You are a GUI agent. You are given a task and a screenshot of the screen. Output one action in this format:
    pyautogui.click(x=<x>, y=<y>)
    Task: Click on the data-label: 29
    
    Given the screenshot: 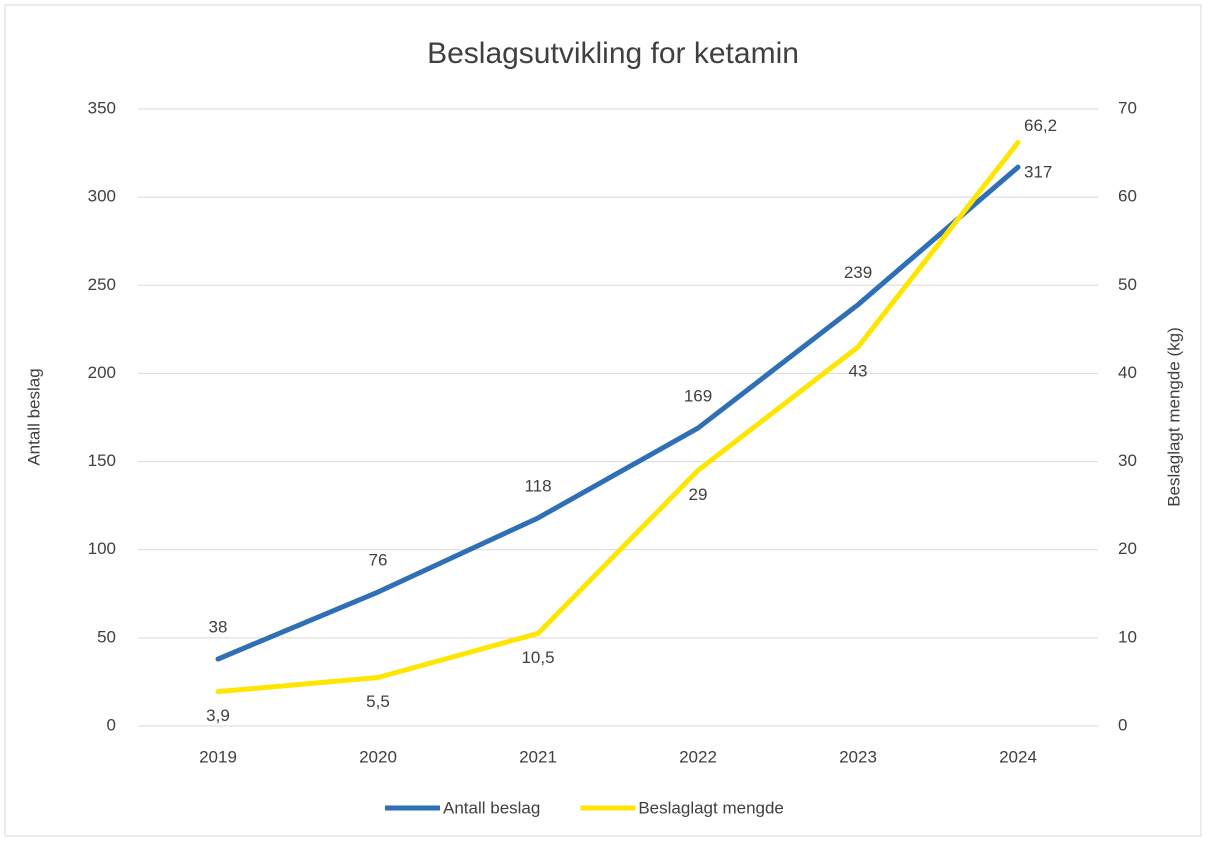 What is the action you would take?
    pyautogui.click(x=698, y=494)
    